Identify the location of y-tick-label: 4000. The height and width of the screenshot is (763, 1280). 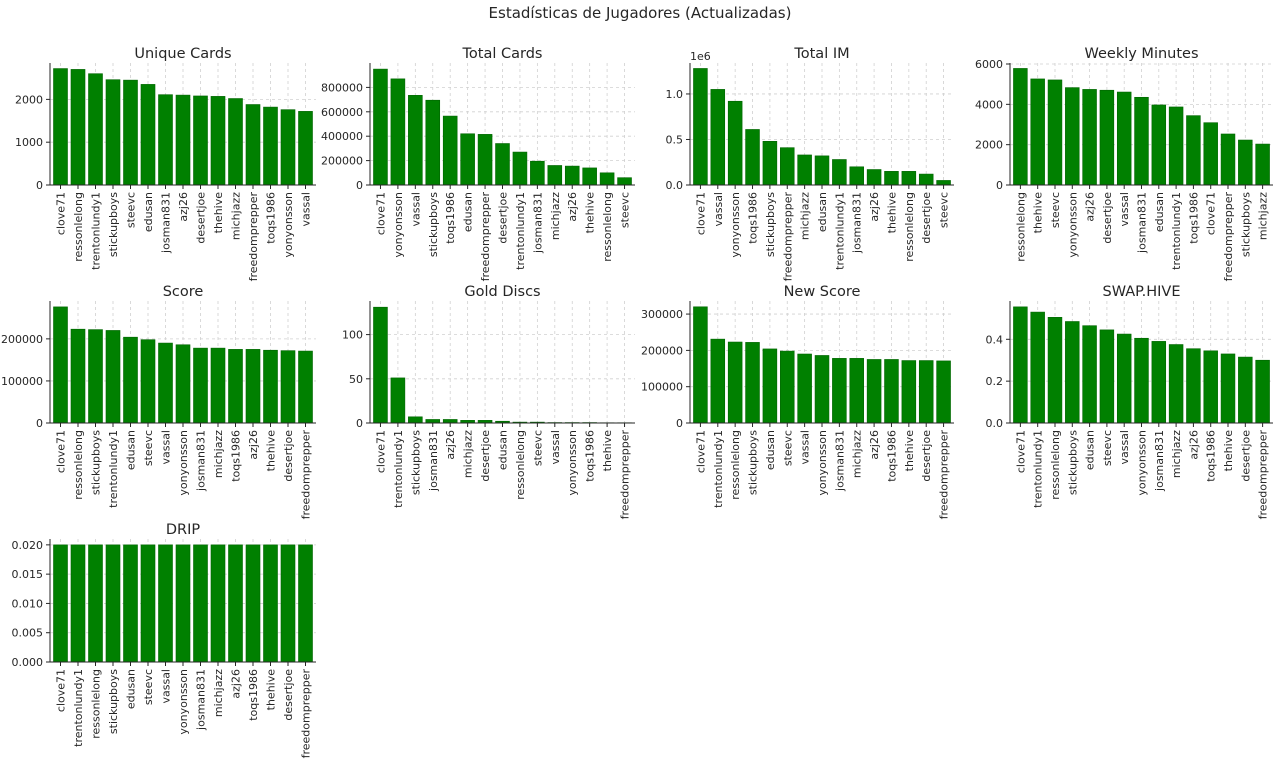
(989, 104).